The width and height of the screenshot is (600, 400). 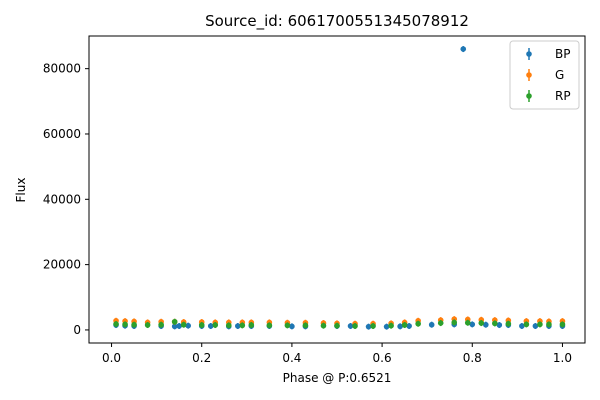 I want to click on chart-title: Source_id: 6061700551345078912, so click(x=337, y=21).